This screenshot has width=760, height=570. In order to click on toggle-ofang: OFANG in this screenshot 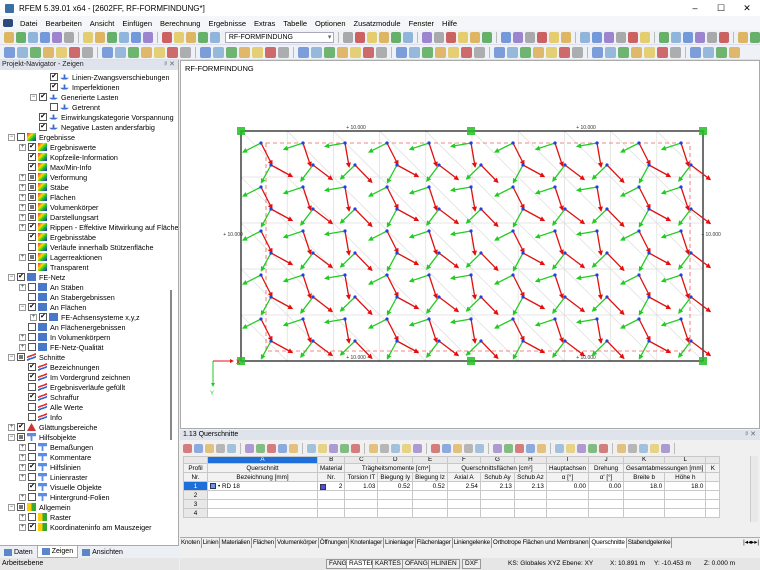, I will do `click(416, 564)`.